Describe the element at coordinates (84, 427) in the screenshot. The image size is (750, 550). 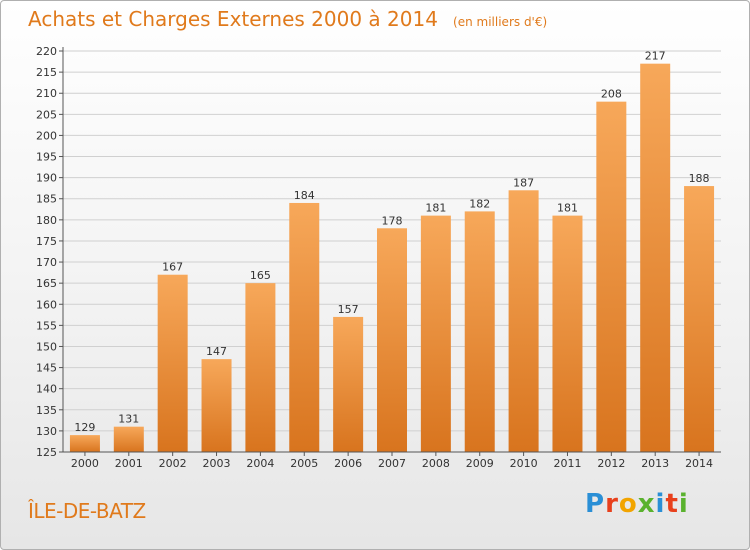
I see `value-label: 129` at that location.